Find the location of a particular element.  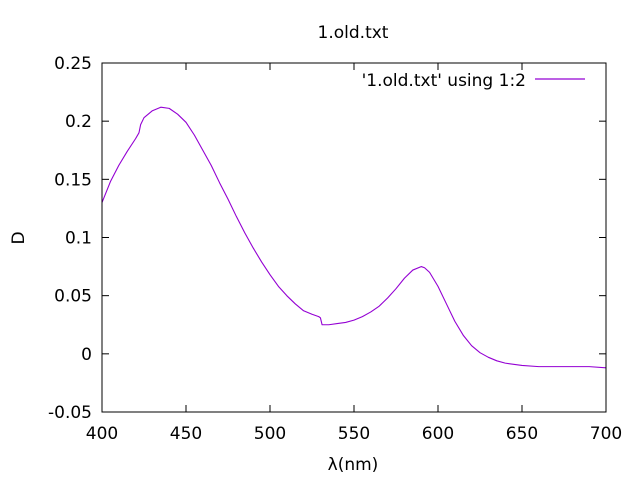

y-tick-label: 0.15 is located at coordinates (73, 180).